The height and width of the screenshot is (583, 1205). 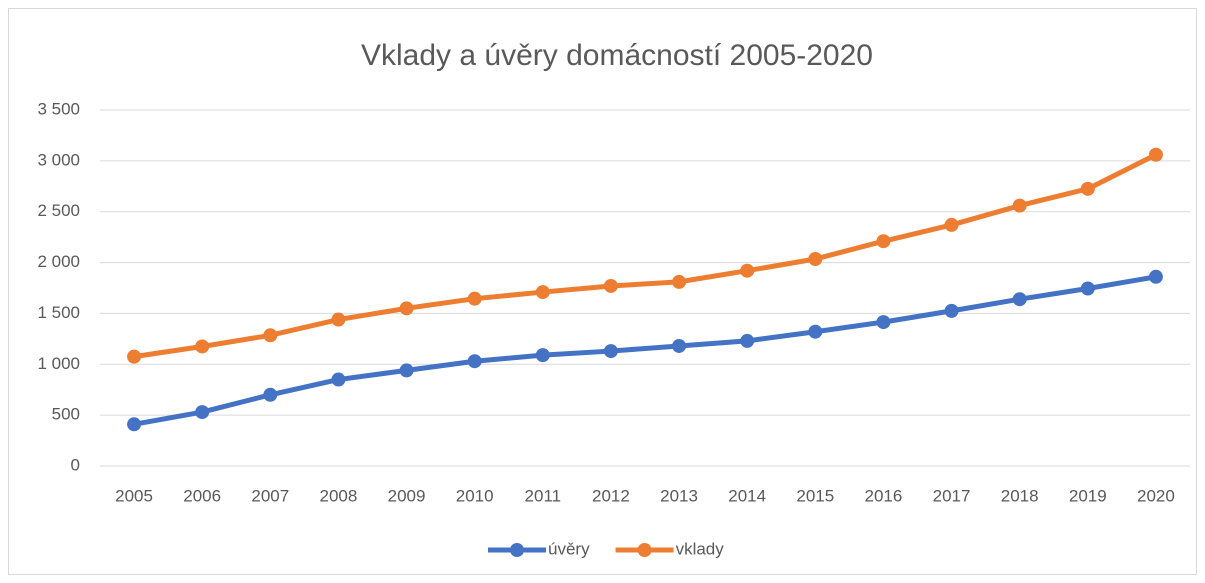 What do you see at coordinates (952, 495) in the screenshot?
I see `x-tick-label: 2017` at bounding box center [952, 495].